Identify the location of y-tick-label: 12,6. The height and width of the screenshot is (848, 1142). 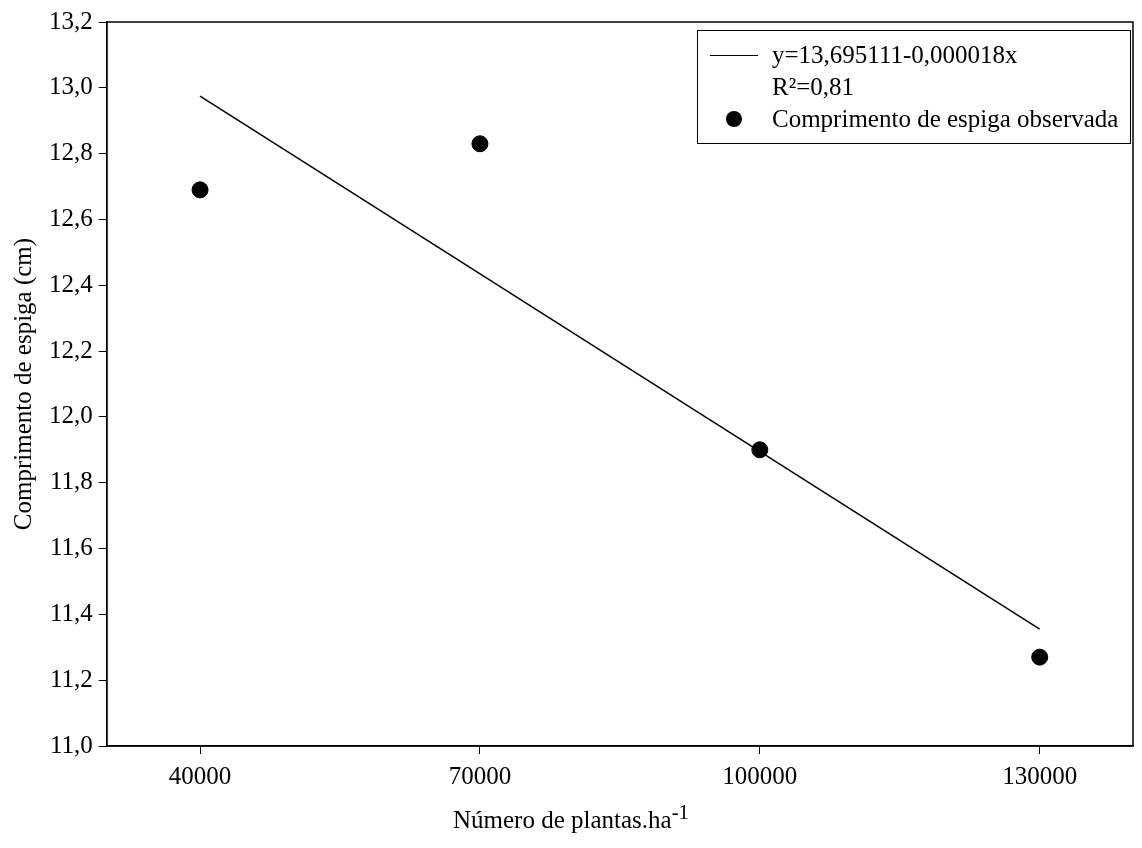
(71, 218).